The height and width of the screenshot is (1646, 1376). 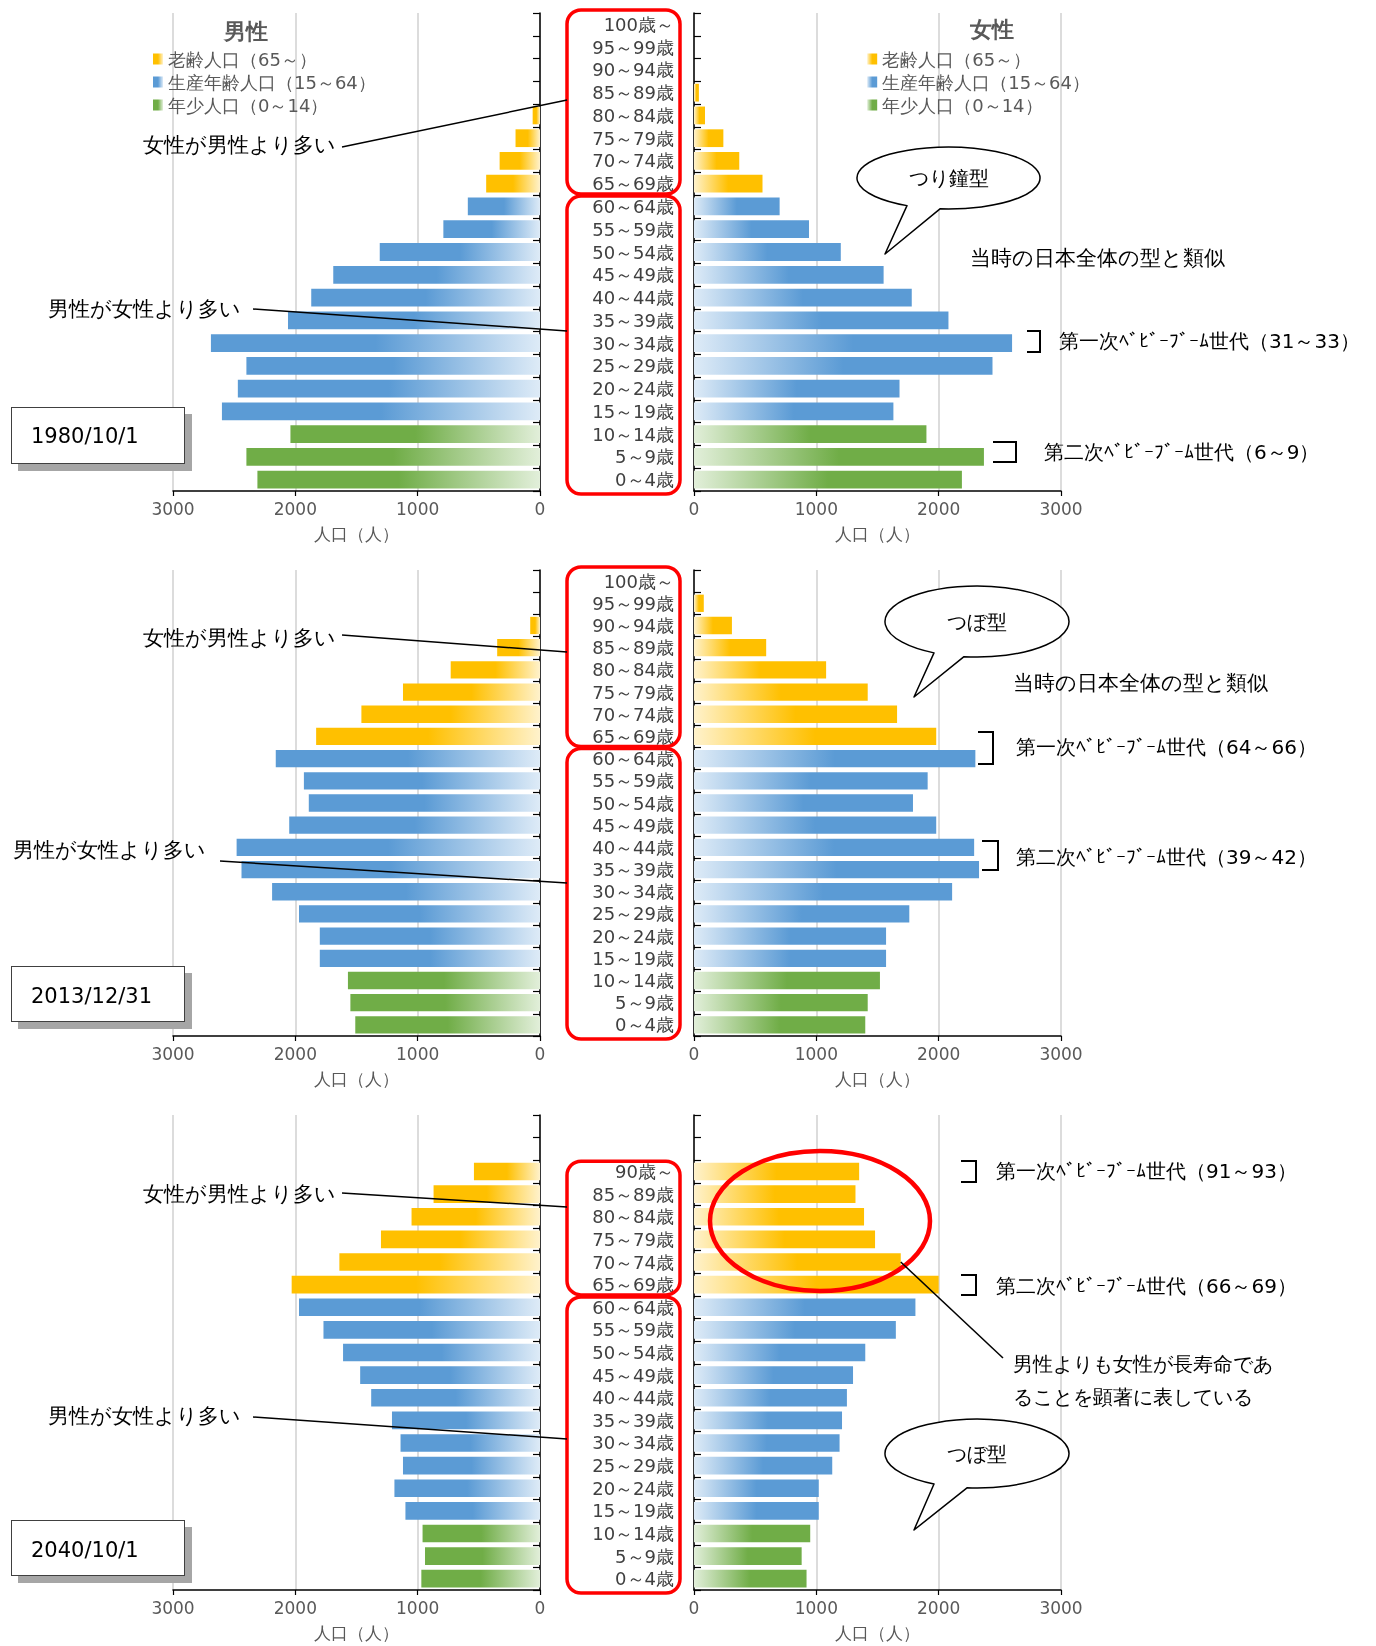 What do you see at coordinates (272, 82) in the screenshot?
I see `legend-label: 生産年齢人口（15～64）` at bounding box center [272, 82].